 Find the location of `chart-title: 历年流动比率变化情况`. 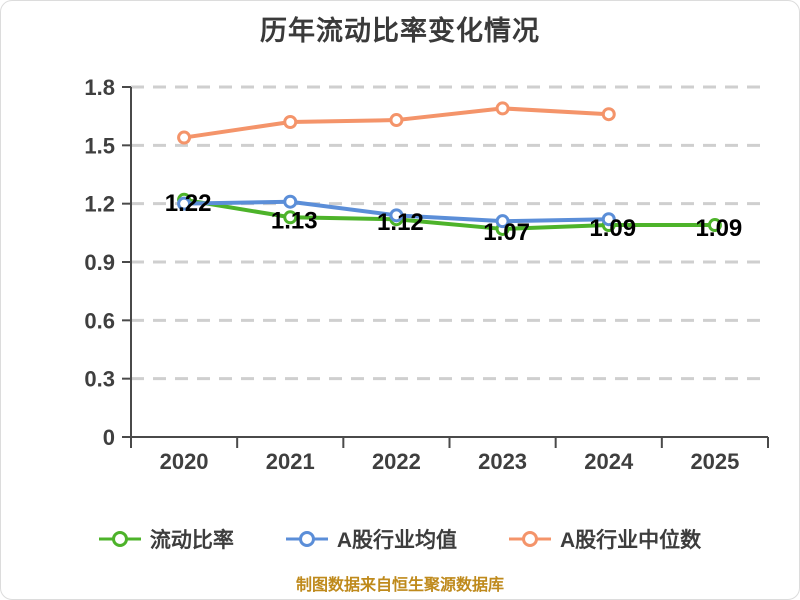

chart-title: 历年流动比率变化情况 is located at coordinates (400, 31).